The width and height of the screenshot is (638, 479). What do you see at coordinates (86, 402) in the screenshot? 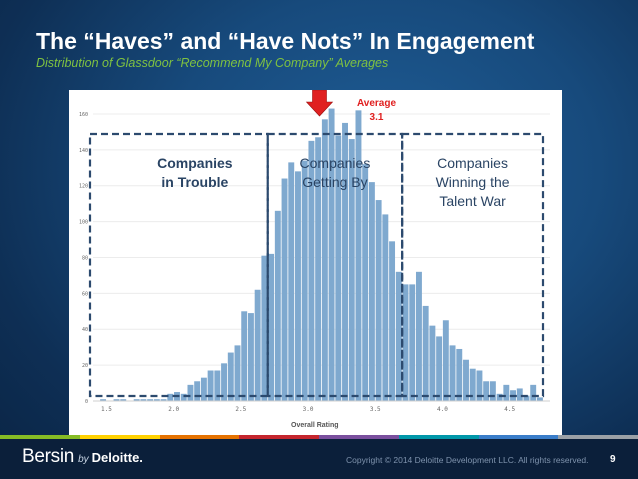
I see `y-tick-label: 0` at bounding box center [86, 402].